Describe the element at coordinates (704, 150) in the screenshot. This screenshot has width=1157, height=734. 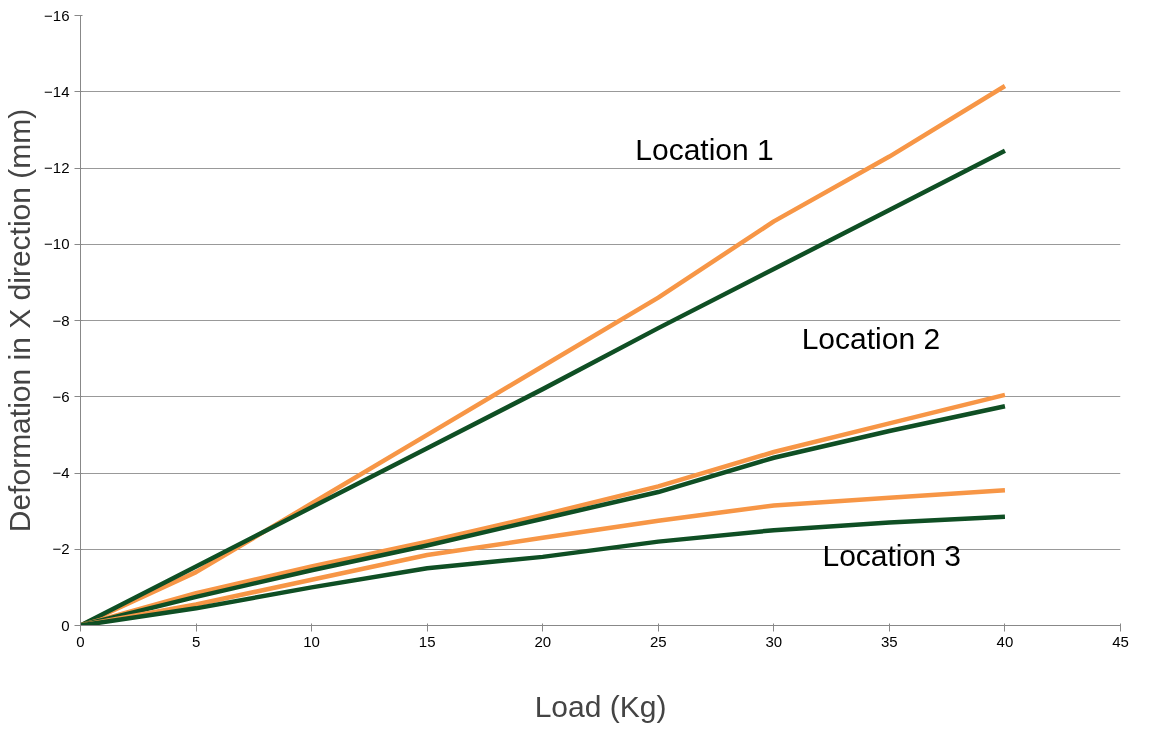
I see `annotation: Location 1` at that location.